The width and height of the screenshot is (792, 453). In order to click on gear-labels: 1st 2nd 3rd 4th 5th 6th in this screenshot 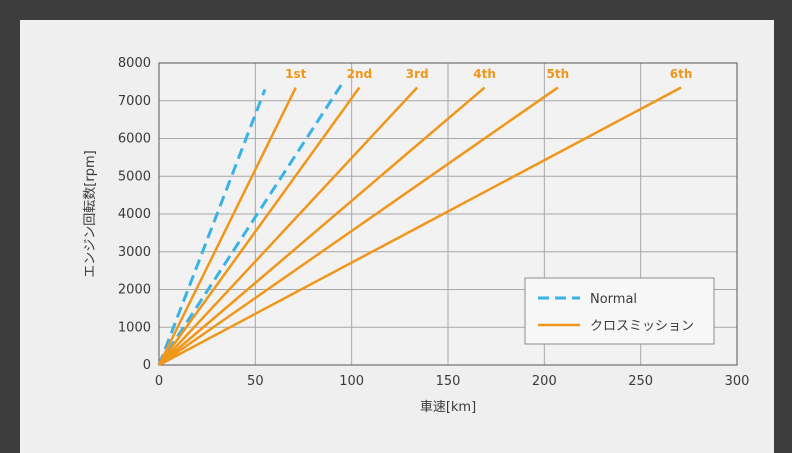, I will do `click(488, 74)`.